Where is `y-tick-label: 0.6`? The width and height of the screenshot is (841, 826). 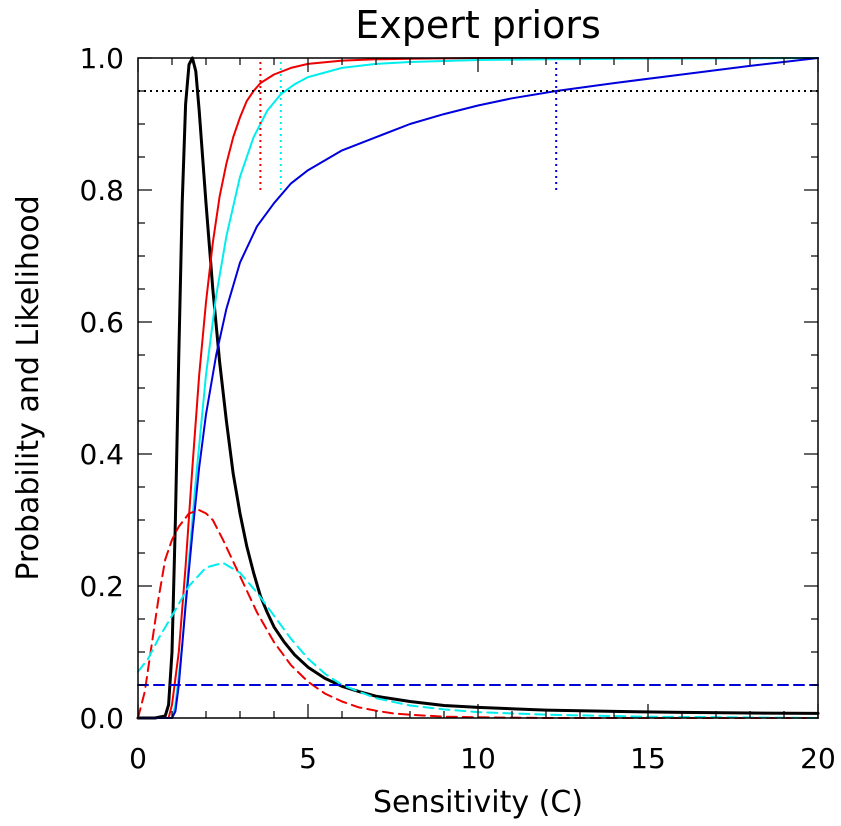
y-tick-label: 0.6 is located at coordinates (101, 322).